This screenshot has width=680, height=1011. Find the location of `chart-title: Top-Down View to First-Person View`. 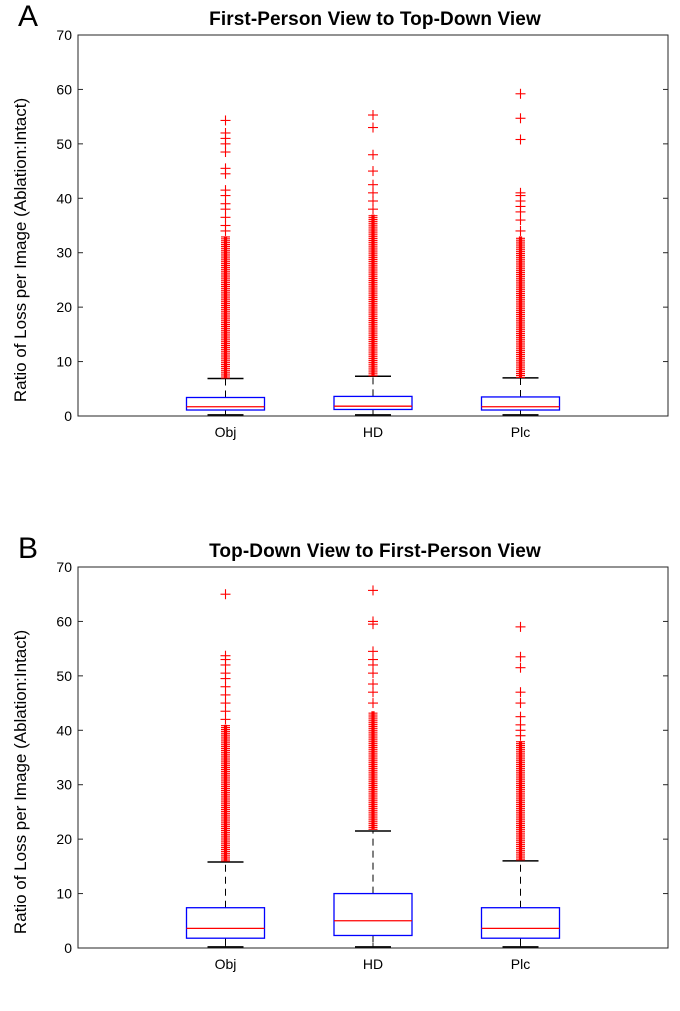

chart-title: Top-Down View to First-Person View is located at coordinates (375, 551).